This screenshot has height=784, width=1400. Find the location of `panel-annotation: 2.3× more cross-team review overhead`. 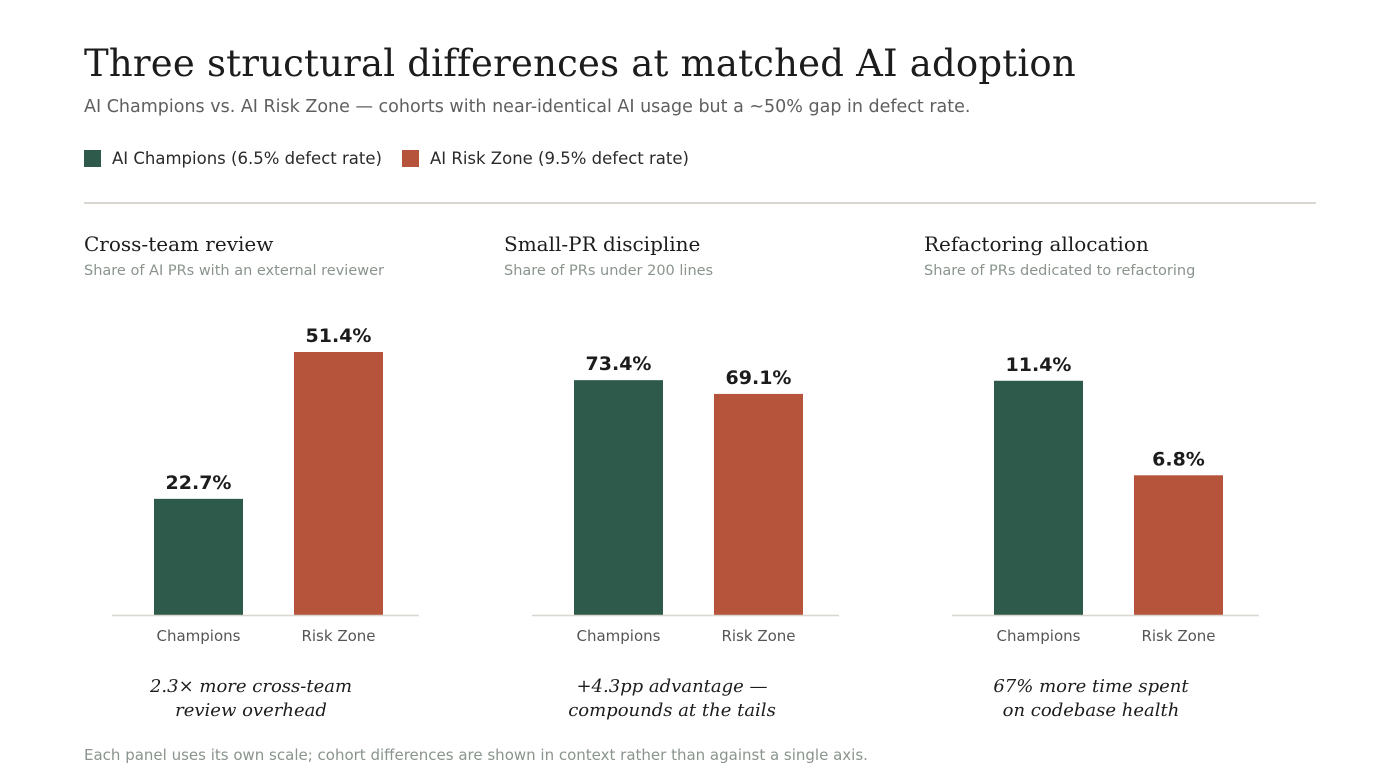

panel-annotation: 2.3× more cross-team review overhead is located at coordinates (251, 699).